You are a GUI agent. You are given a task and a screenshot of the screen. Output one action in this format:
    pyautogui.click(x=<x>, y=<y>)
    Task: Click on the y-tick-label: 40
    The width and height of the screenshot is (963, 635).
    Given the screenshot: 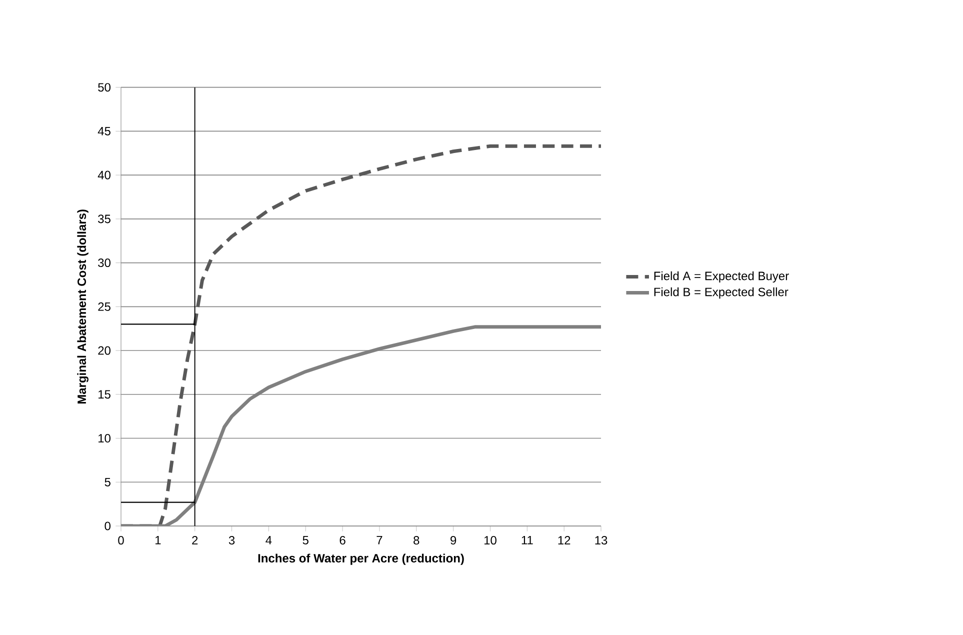 What is the action you would take?
    pyautogui.click(x=104, y=175)
    